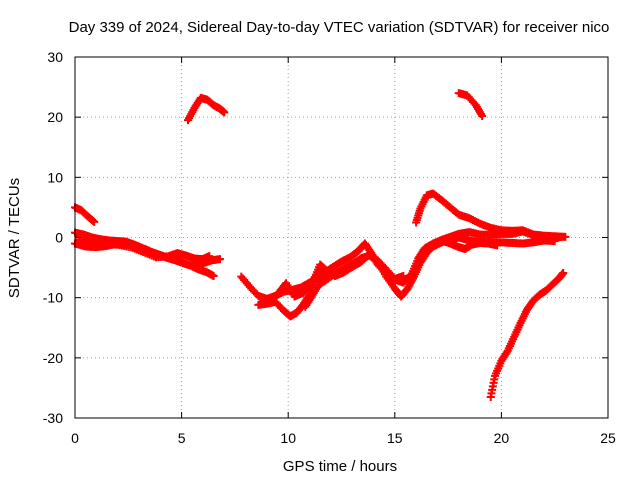  What do you see at coordinates (55, 117) in the screenshot?
I see `y-tick-label: 20` at bounding box center [55, 117].